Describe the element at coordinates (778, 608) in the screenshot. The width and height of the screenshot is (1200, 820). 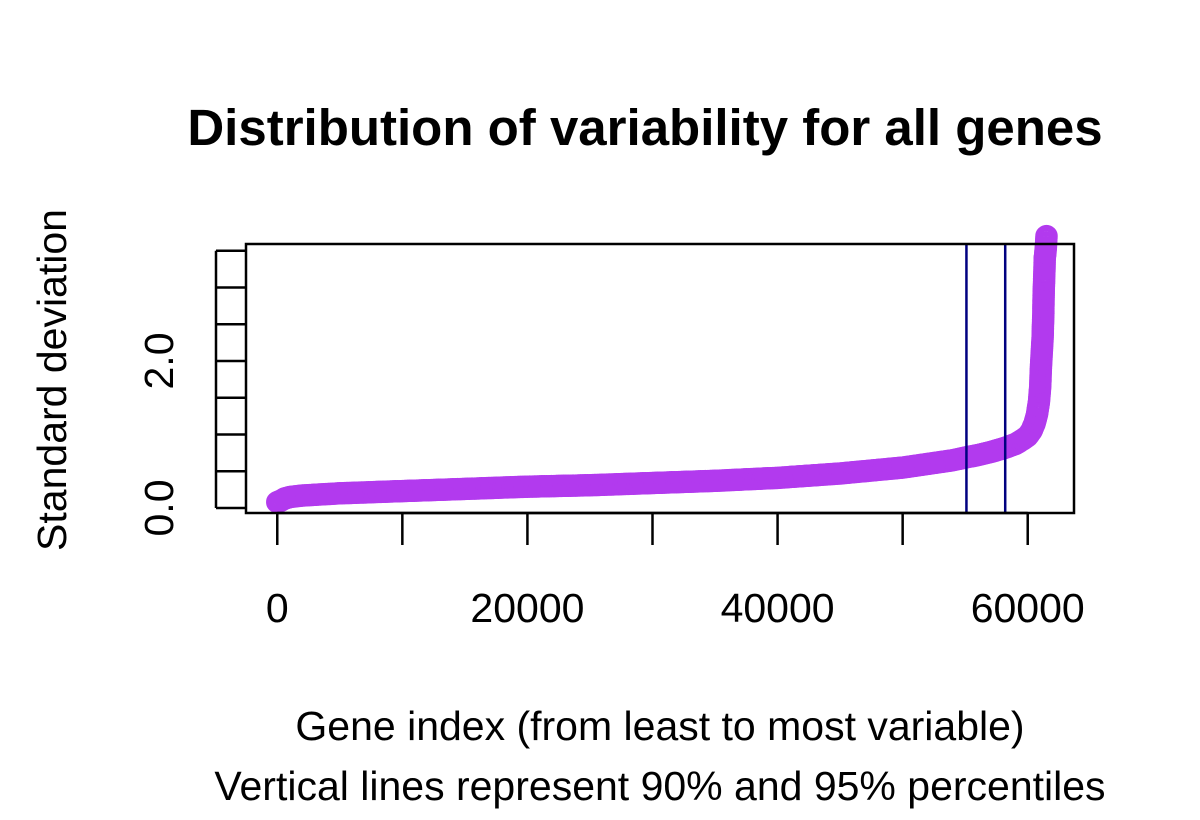
I see `x-tick-label: 40000` at that location.